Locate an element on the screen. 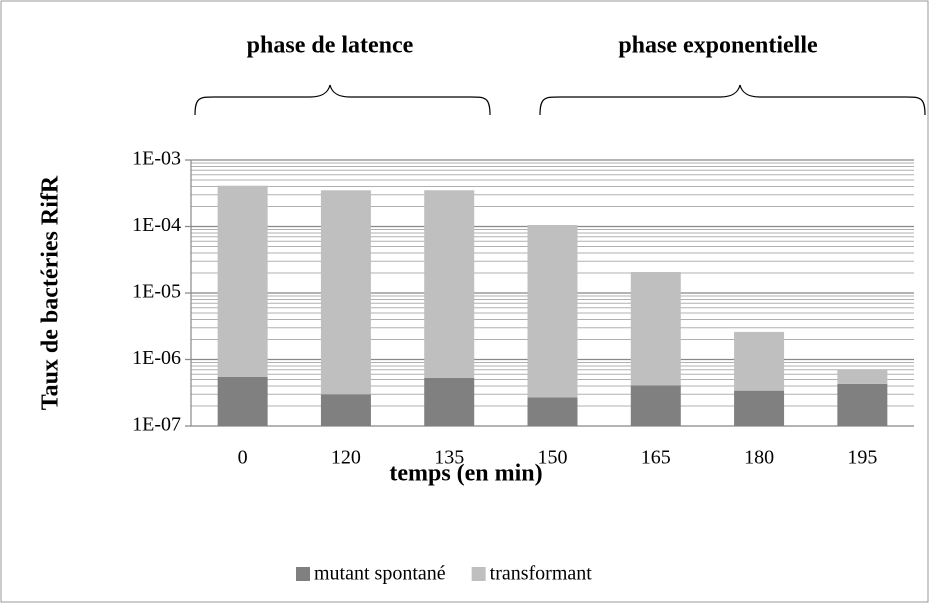  y-tick-label: 1E-04 is located at coordinates (156, 225).